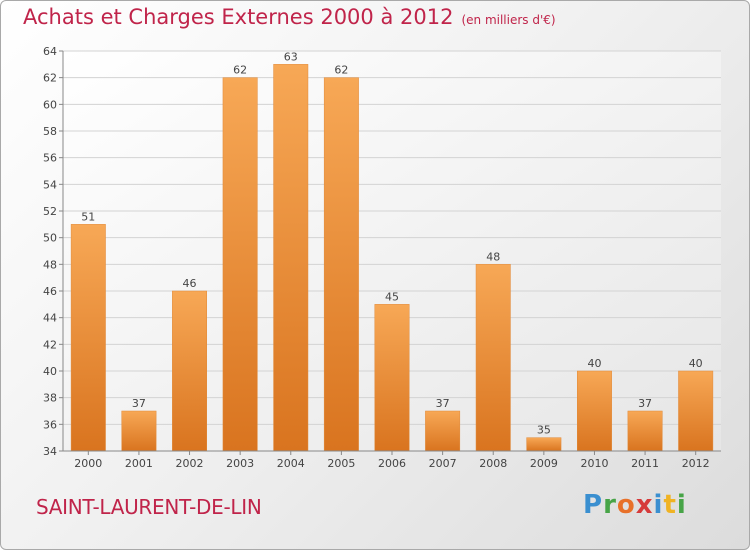 The image size is (750, 550). I want to click on value-label: 46, so click(190, 283).